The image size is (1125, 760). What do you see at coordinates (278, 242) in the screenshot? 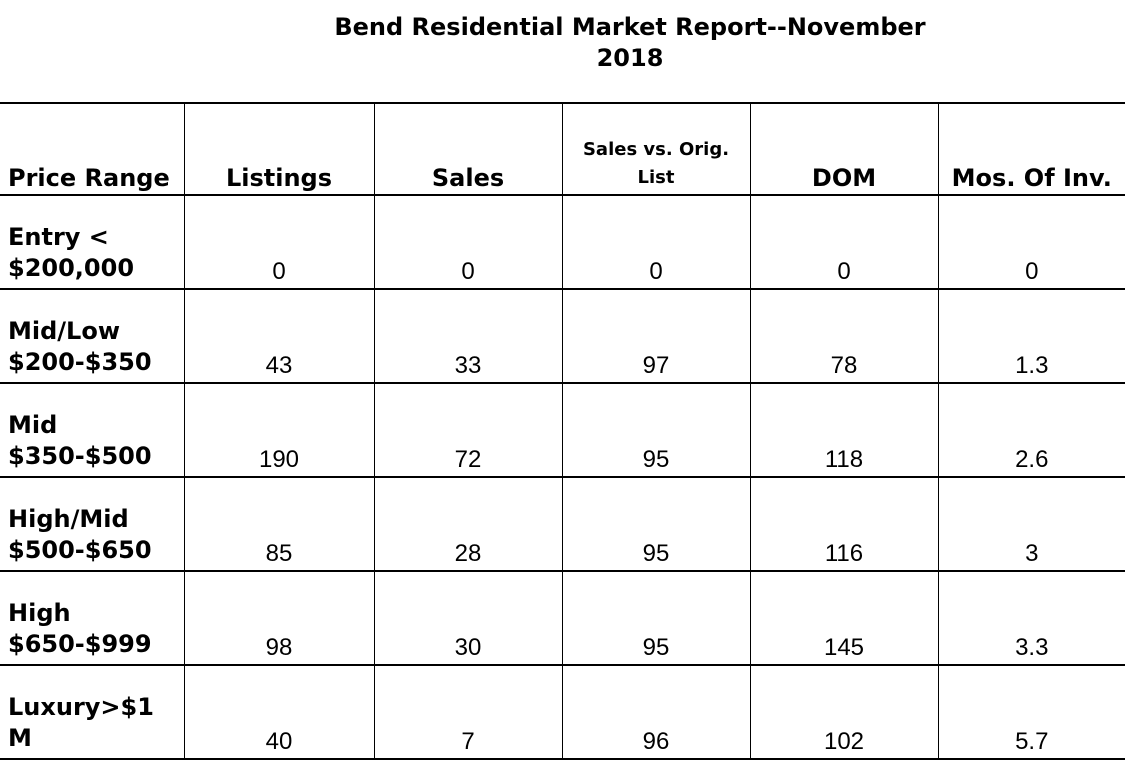
I see `cell-listings: 0` at bounding box center [278, 242].